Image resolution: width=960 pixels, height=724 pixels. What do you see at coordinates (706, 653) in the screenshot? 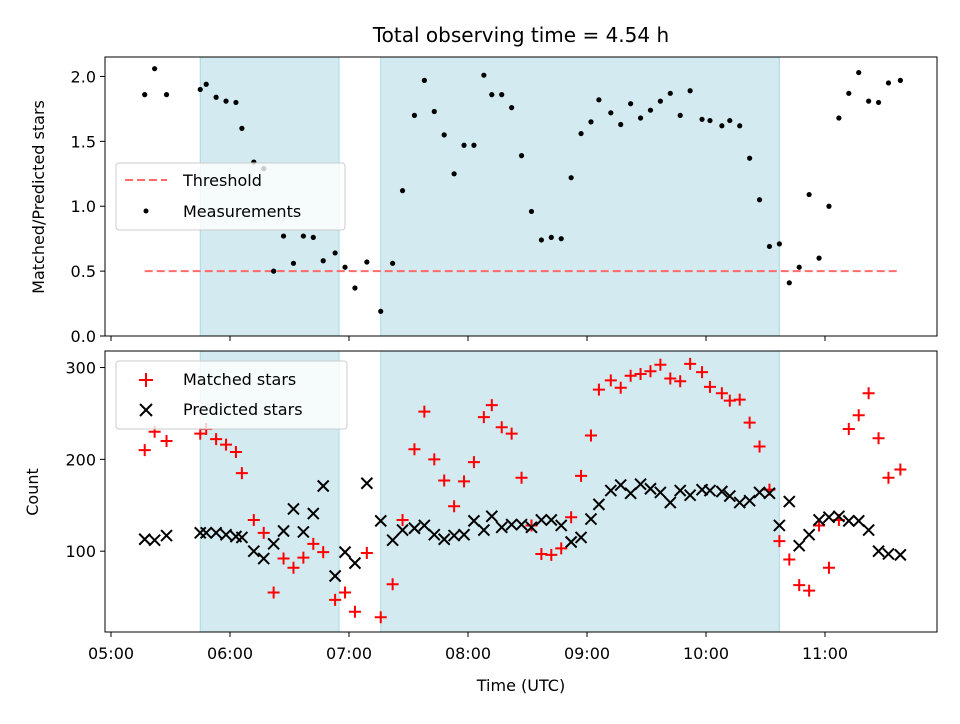
I see `bottom-xtick-label: 10:00` at bounding box center [706, 653].